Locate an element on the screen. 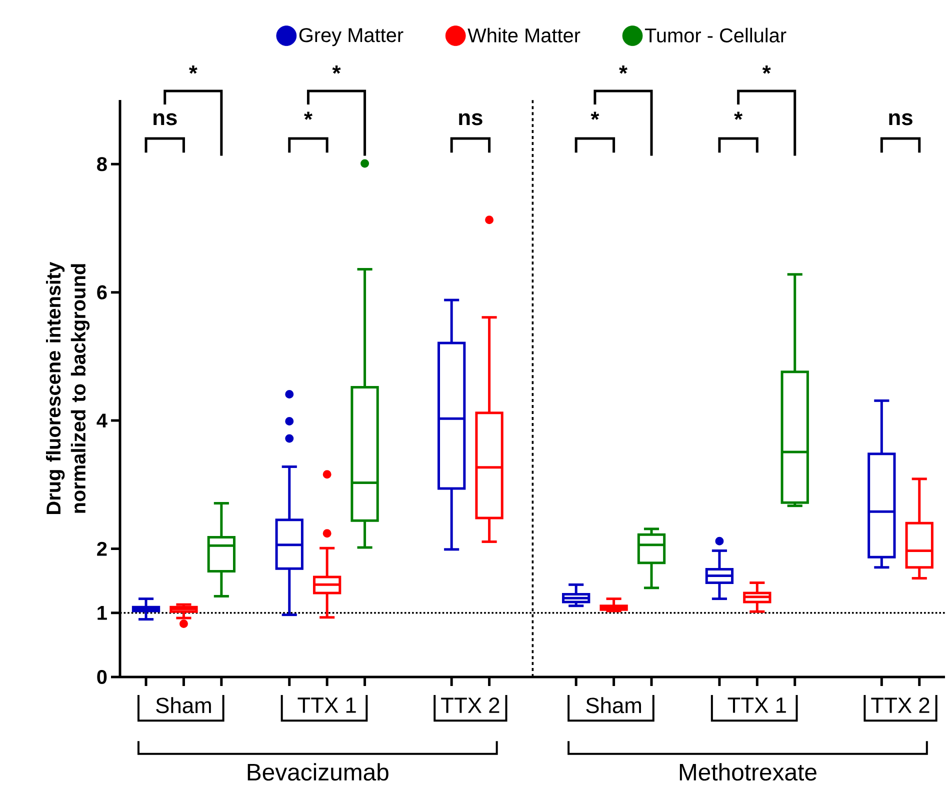 The image size is (948, 785). y-tick-label: 0 is located at coordinates (102, 677).